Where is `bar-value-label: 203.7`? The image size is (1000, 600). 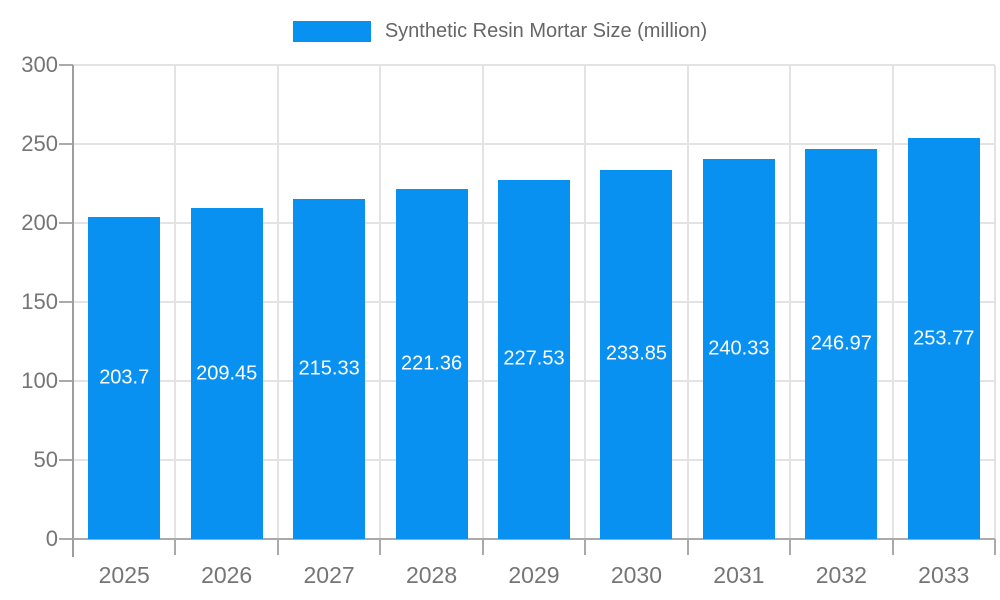 bar-value-label: 203.7 is located at coordinates (124, 377).